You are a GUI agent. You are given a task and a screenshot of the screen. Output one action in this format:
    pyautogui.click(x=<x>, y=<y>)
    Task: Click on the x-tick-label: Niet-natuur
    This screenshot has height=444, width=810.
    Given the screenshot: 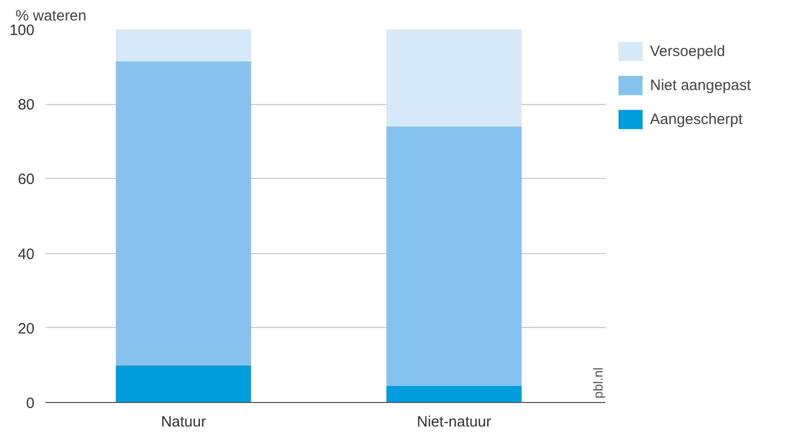 What is the action you would take?
    pyautogui.click(x=454, y=422)
    